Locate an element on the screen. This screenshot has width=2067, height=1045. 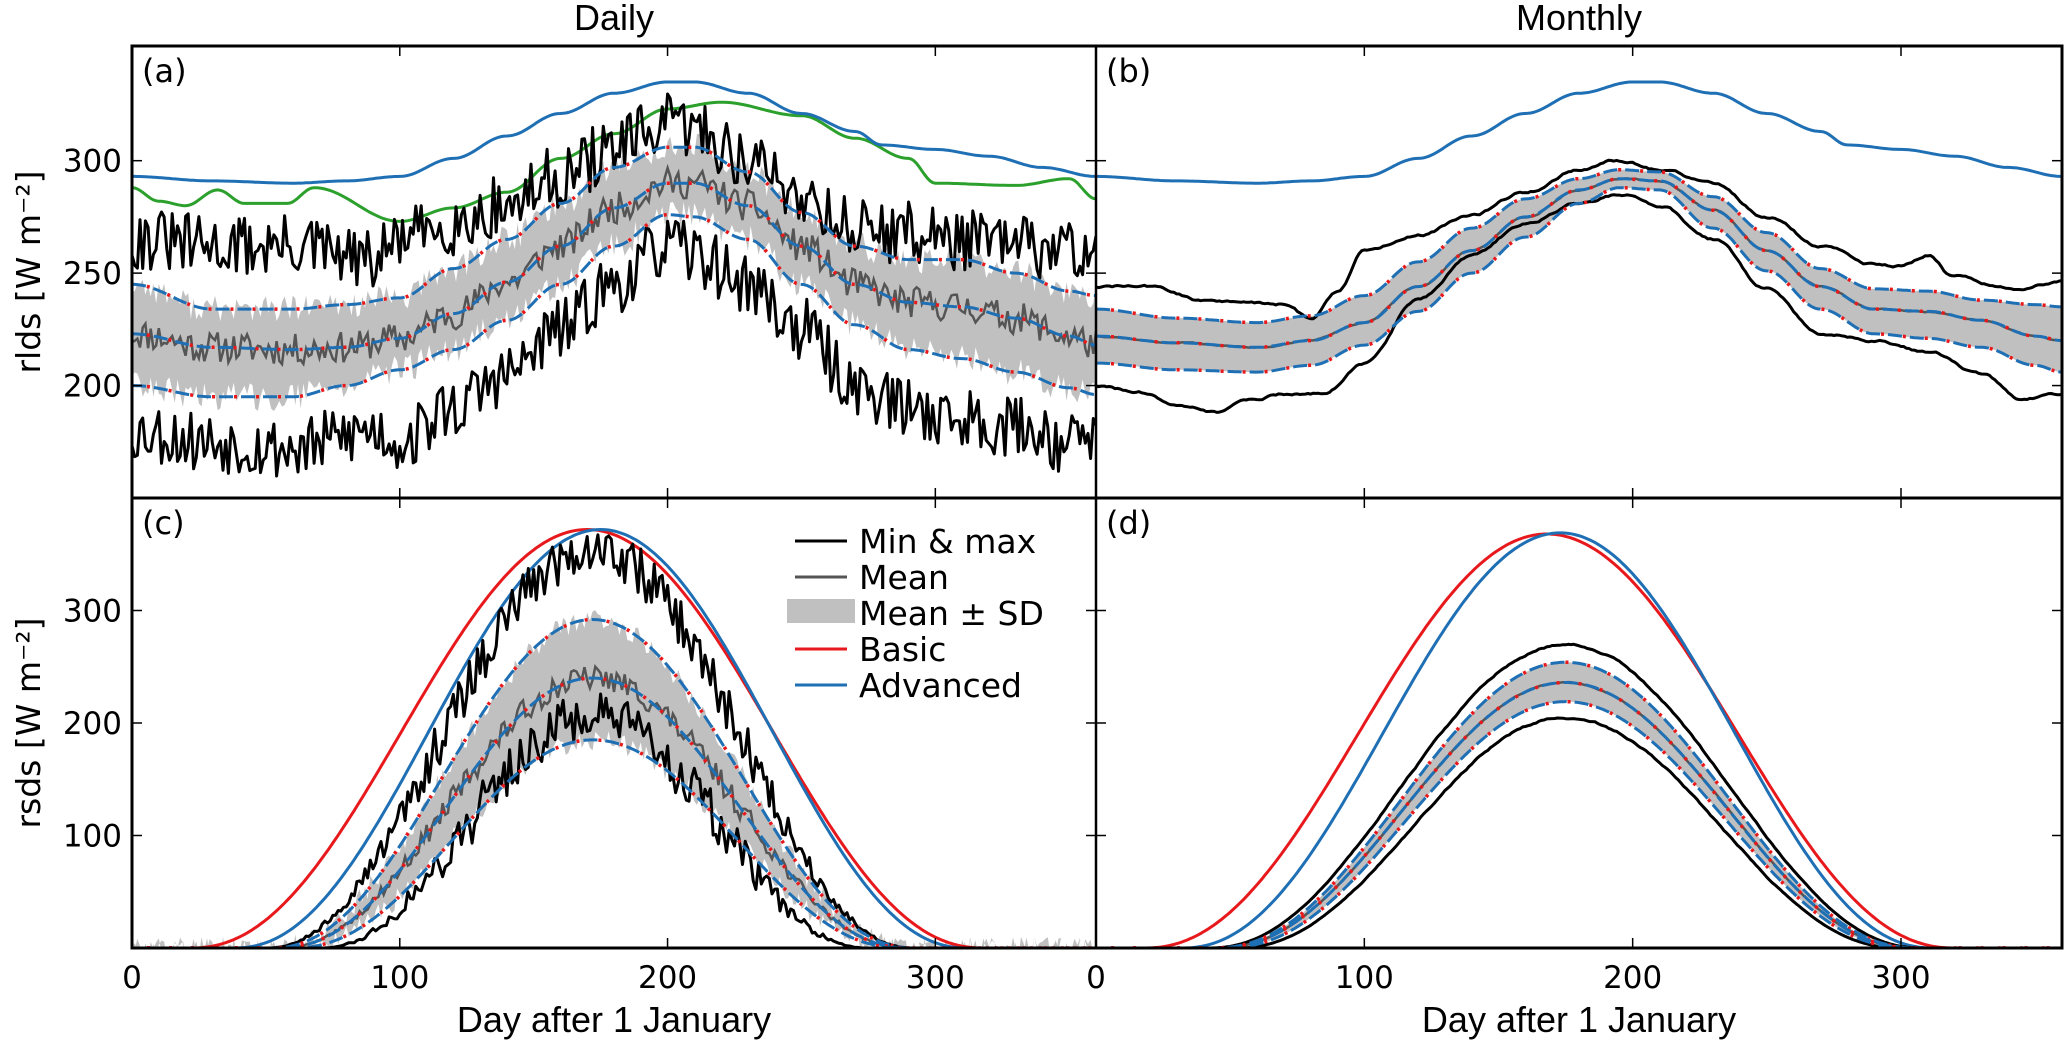
y-tick-label: 100 is located at coordinates (92, 837).